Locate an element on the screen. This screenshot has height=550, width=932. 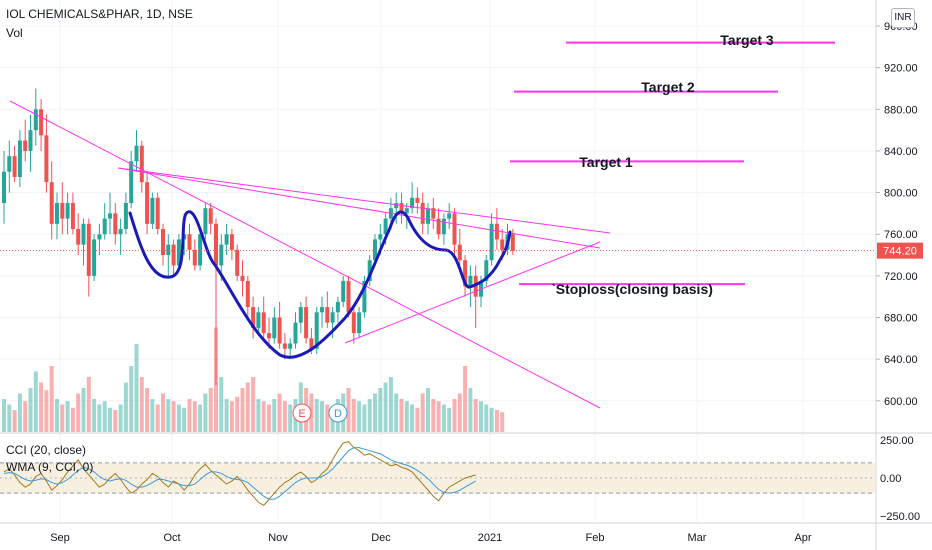
price-tick-label: 680.00 is located at coordinates (901, 318).